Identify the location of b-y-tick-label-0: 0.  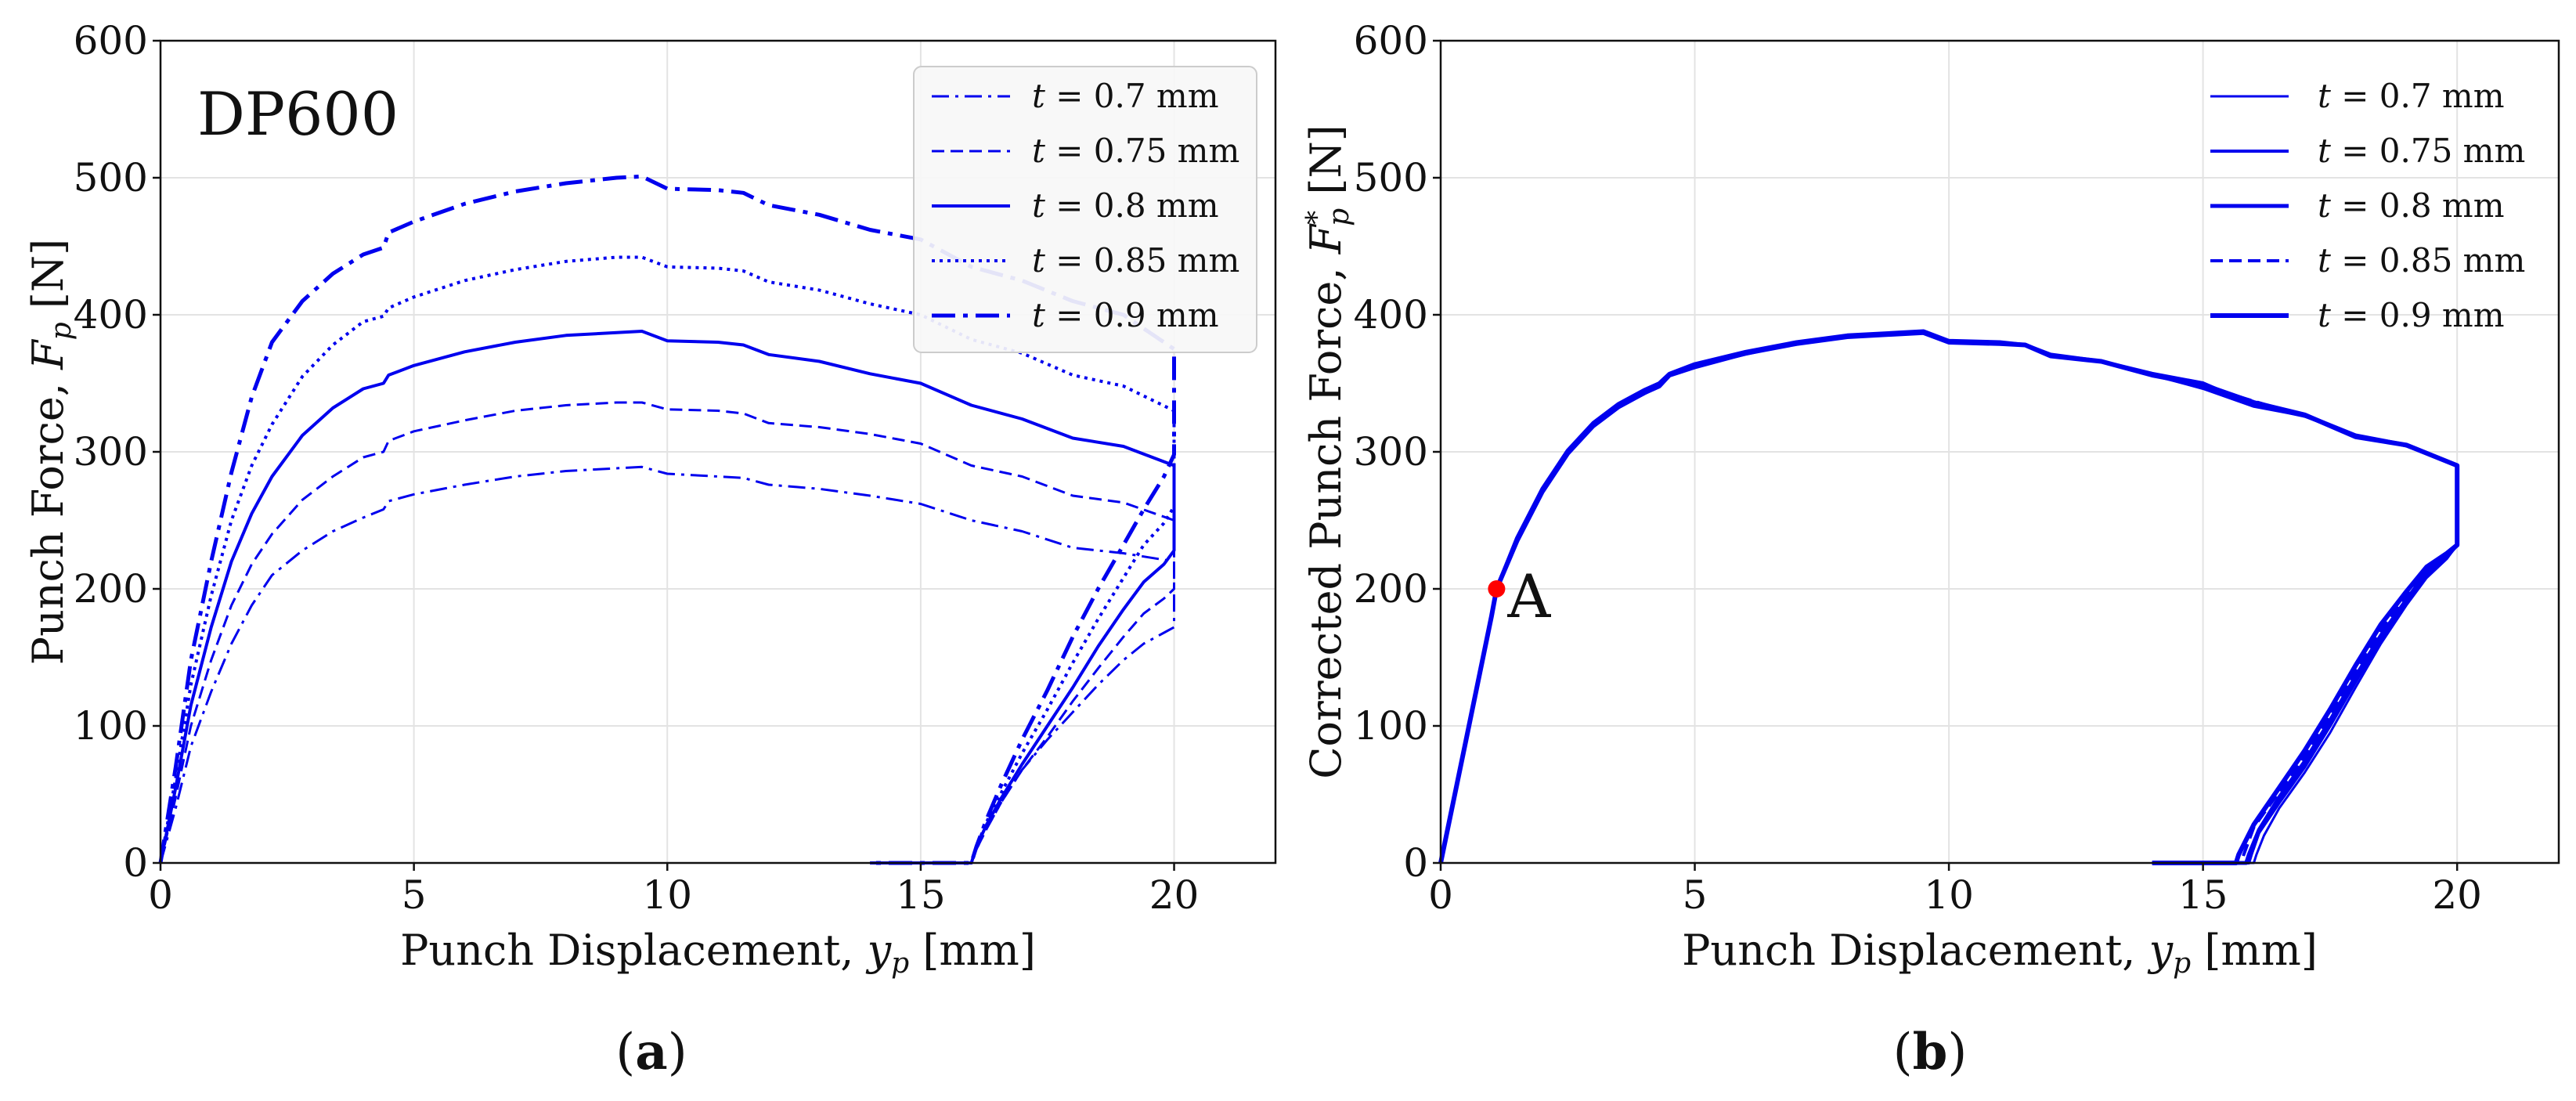
(1415, 863).